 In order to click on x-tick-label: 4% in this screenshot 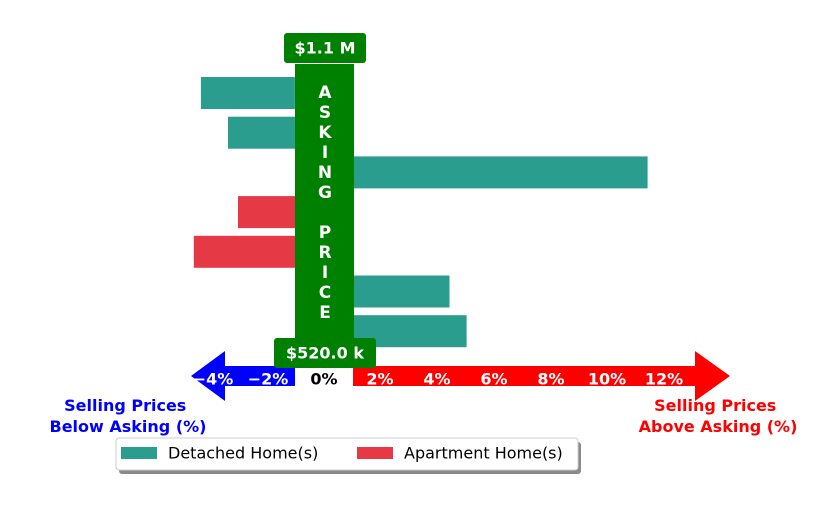, I will do `click(436, 379)`.